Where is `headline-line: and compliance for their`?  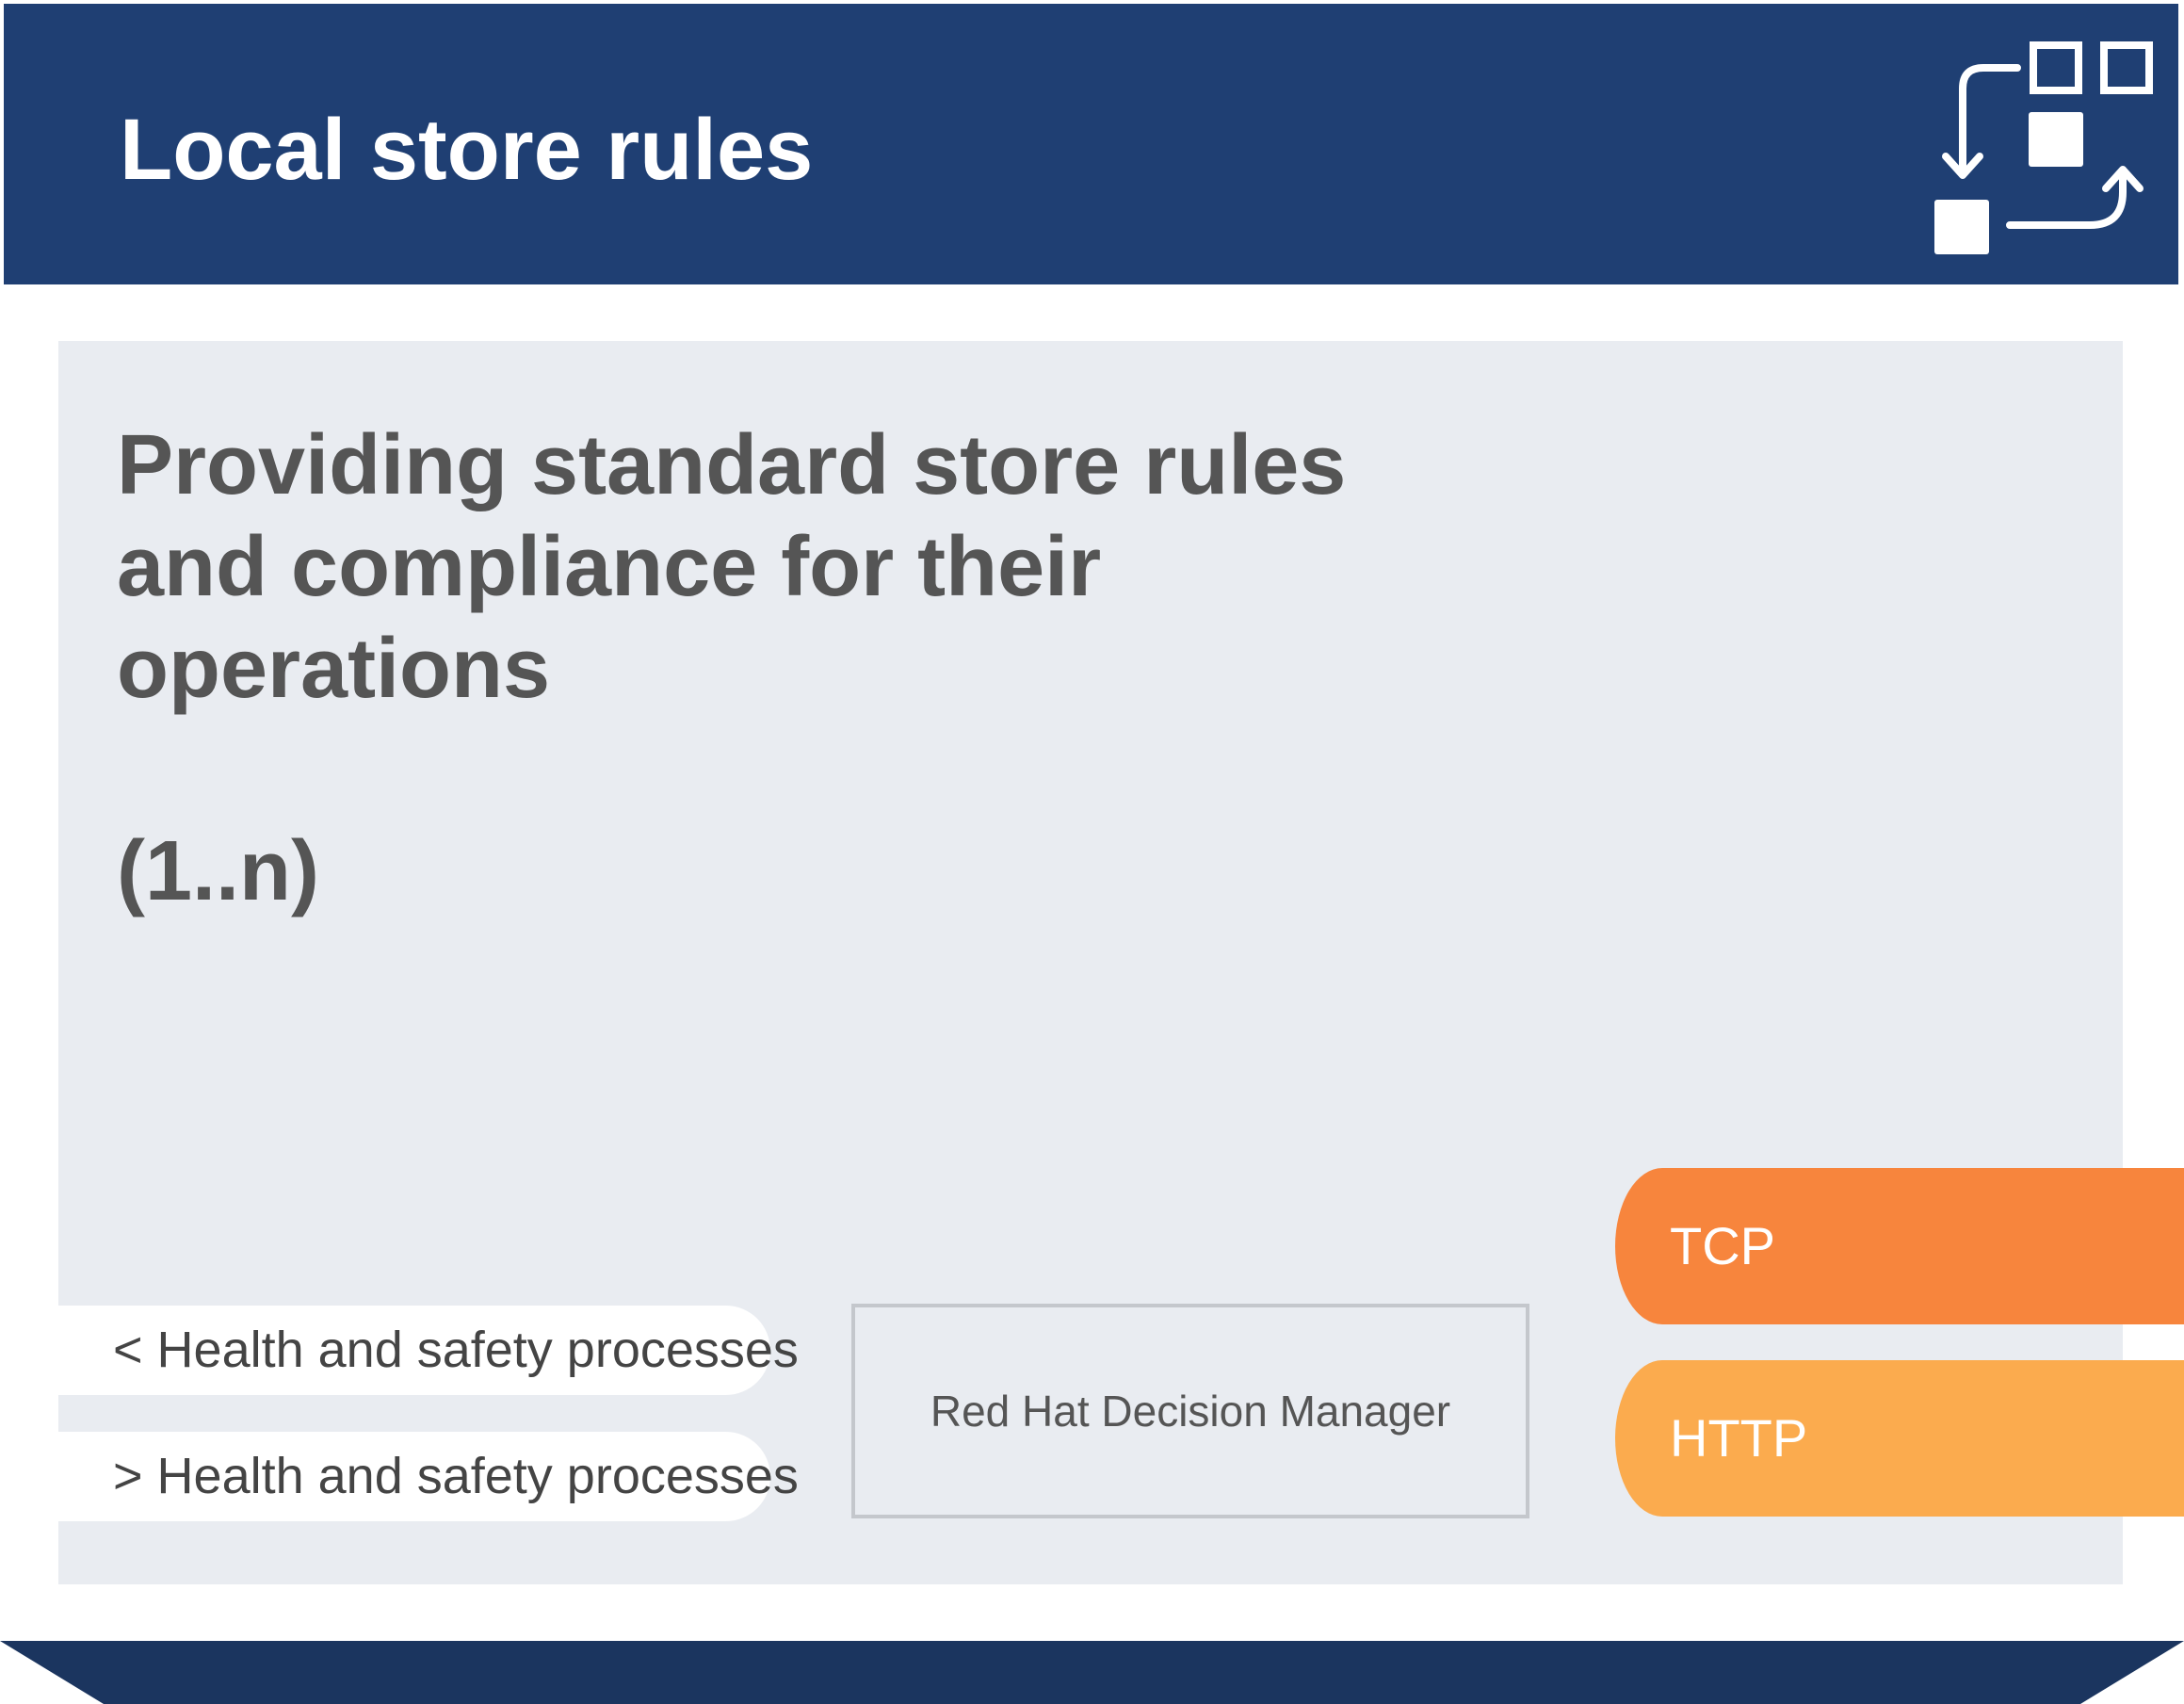
headline-line: and compliance for their is located at coordinates (609, 567).